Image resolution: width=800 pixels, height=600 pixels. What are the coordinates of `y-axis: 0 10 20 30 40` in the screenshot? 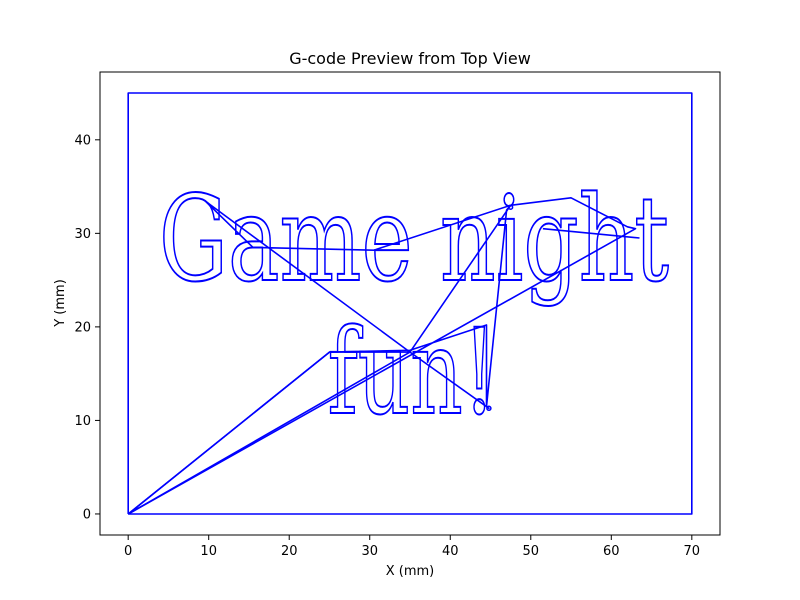 It's located at (87, 327).